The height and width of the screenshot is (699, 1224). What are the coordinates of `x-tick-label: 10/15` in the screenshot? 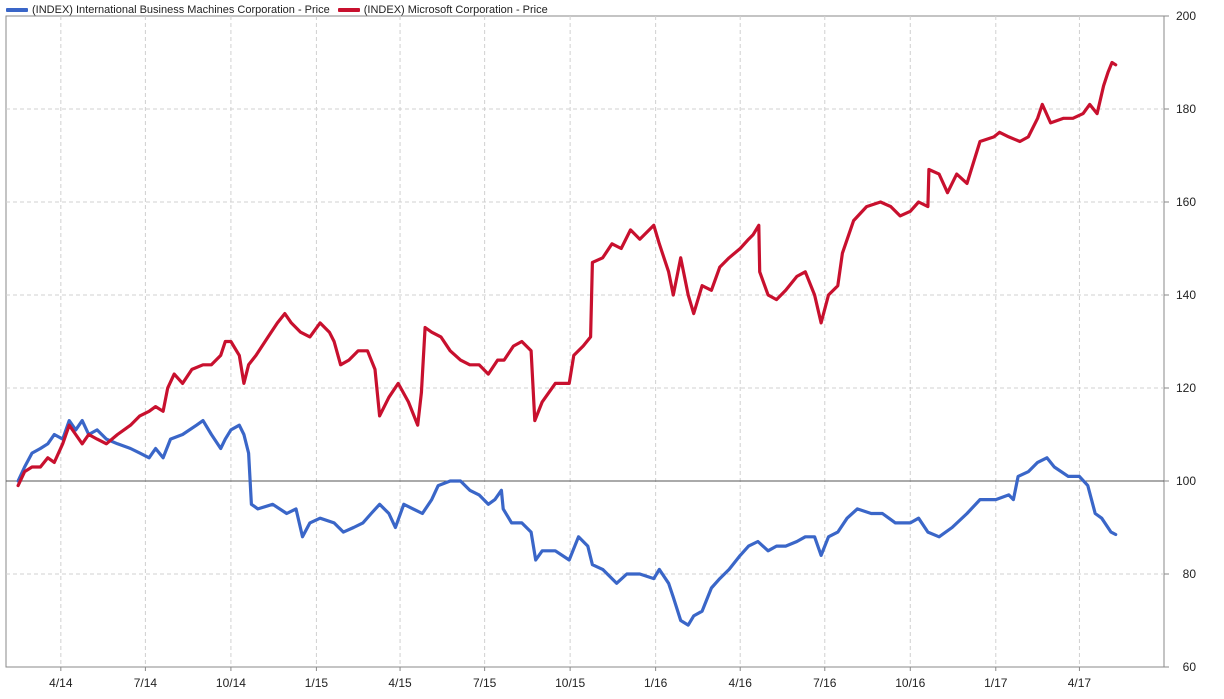 It's located at (570, 683).